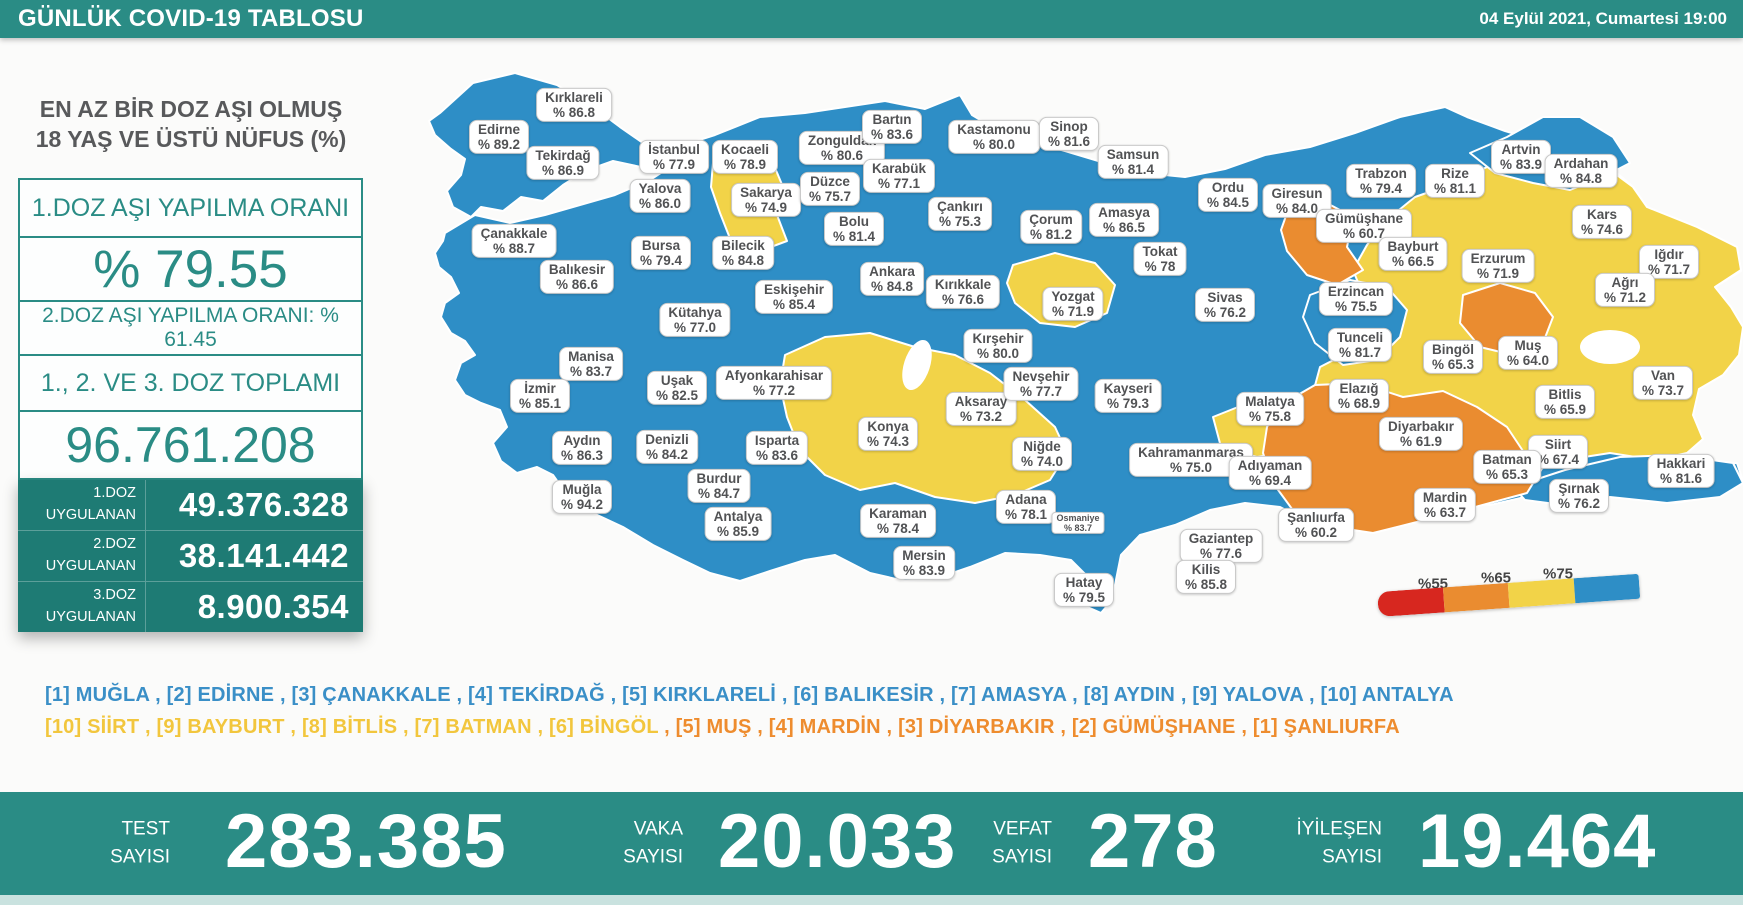 The width and height of the screenshot is (1743, 905). Describe the element at coordinates (362, 695) in the screenshot. I see `list-item: , [3] ÇANAKKALE` at that location.